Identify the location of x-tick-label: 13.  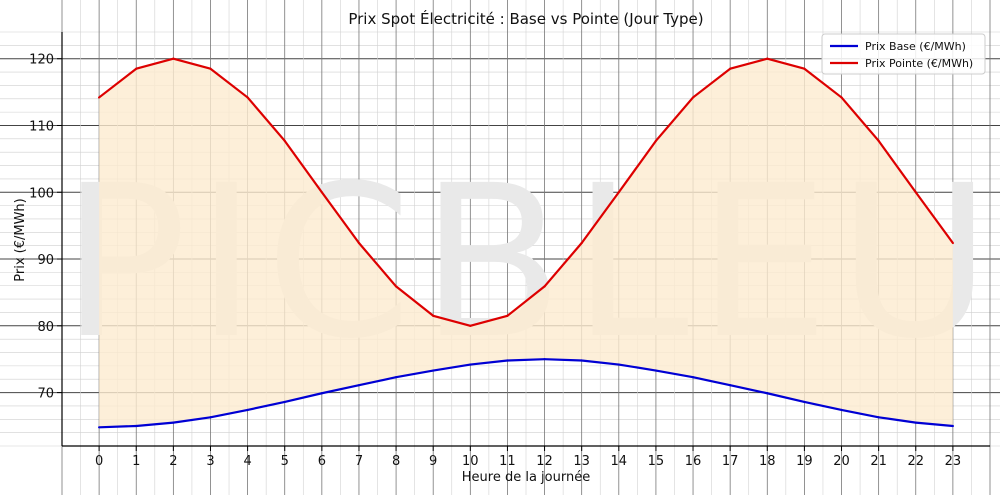
(581, 461).